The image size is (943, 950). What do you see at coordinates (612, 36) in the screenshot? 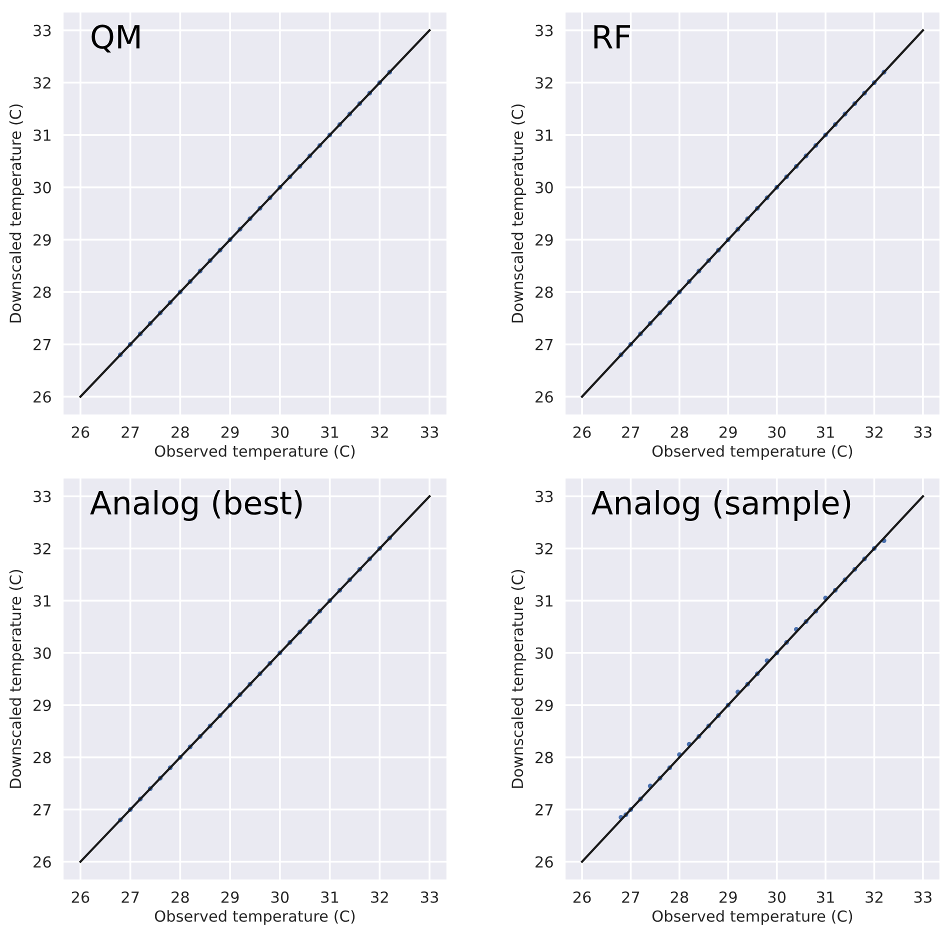
I see `chart-title: RF` at bounding box center [612, 36].